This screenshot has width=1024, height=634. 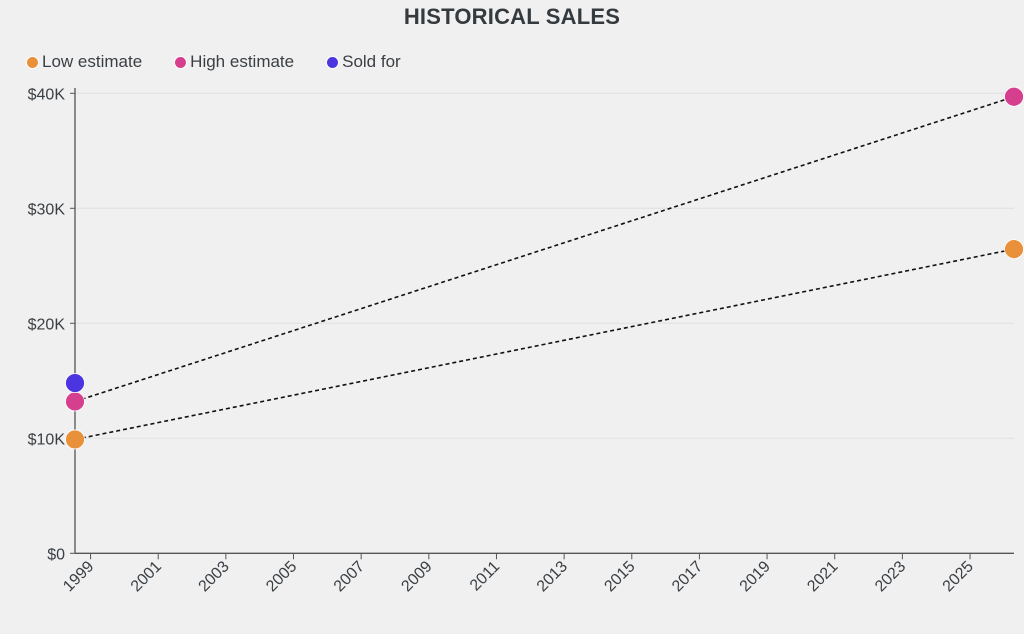 I want to click on y-tick-label: $0, so click(x=56, y=554).